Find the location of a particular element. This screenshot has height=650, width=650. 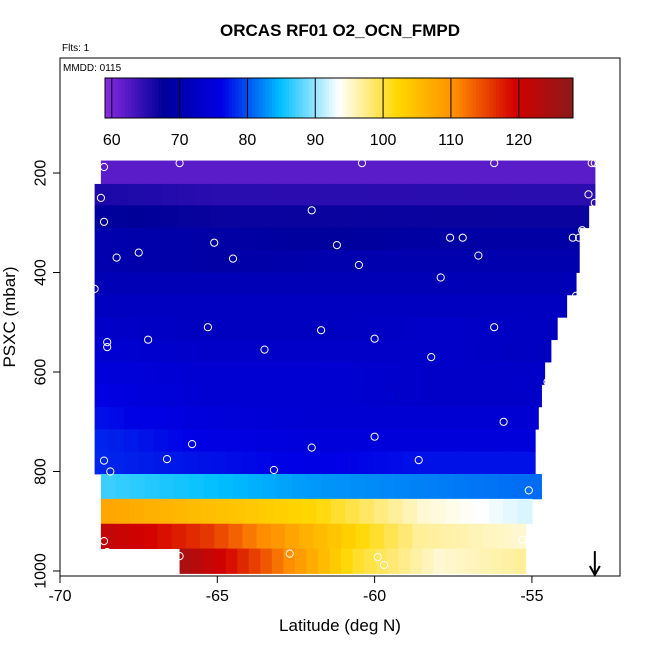

y-axis: 200 400 600 800 1000 is located at coordinates (46, 374).